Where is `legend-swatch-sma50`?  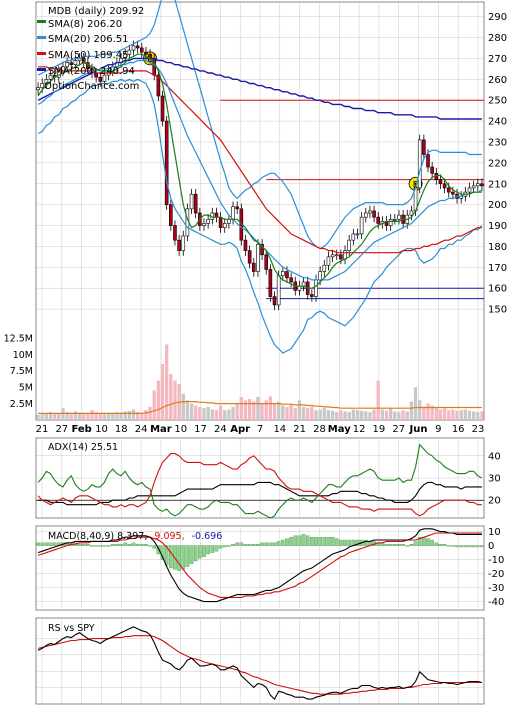 legend-swatch-sma50 is located at coordinates (41, 53).